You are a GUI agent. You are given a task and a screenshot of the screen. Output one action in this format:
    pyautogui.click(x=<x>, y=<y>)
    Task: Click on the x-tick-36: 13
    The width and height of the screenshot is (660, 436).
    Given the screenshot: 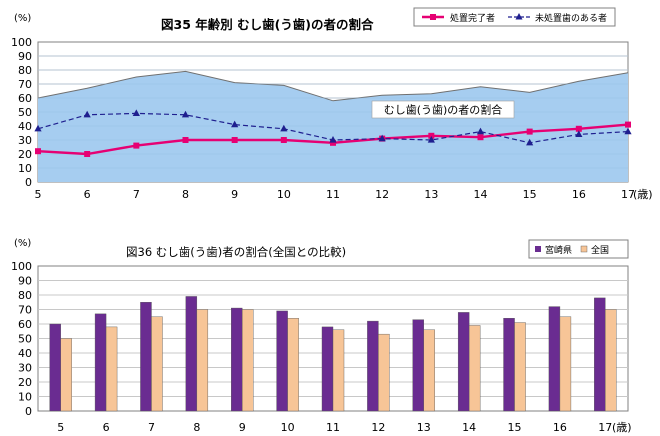 What is the action you would take?
    pyautogui.click(x=424, y=427)
    